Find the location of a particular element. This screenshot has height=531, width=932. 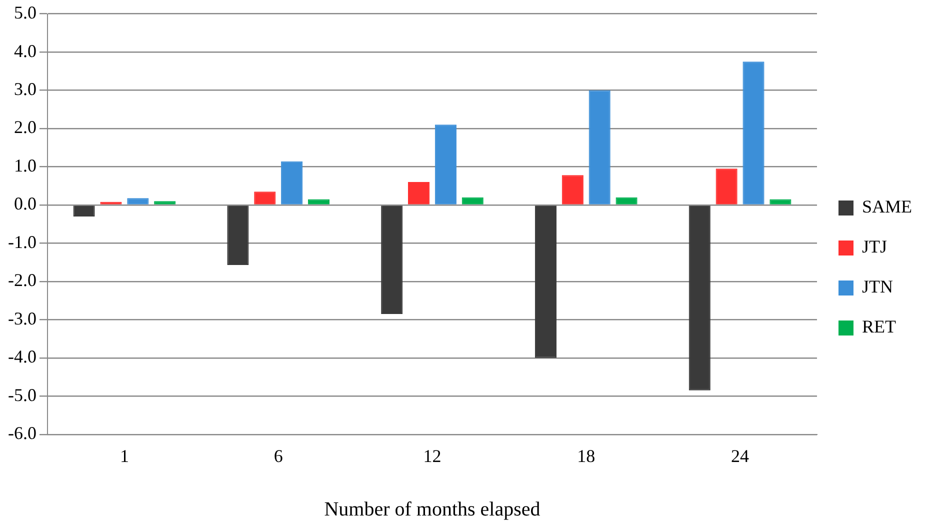

x-tick-label: 24 is located at coordinates (740, 456).